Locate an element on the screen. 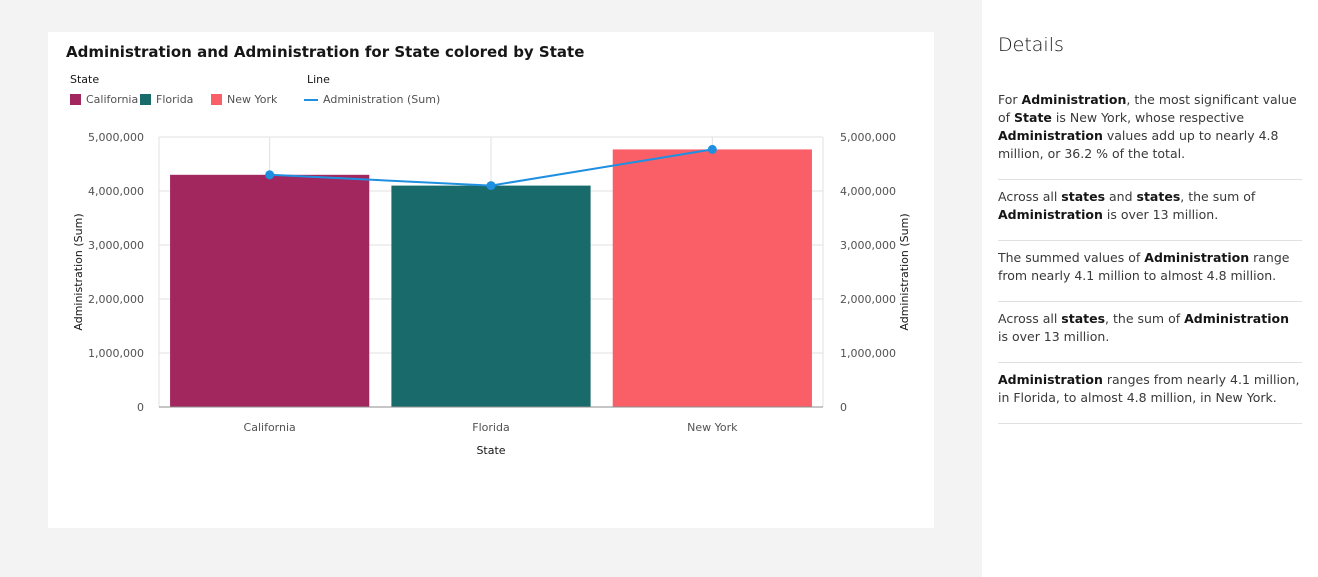 The height and width of the screenshot is (577, 1318). legend-label-line: Administration (Sum) is located at coordinates (382, 99).